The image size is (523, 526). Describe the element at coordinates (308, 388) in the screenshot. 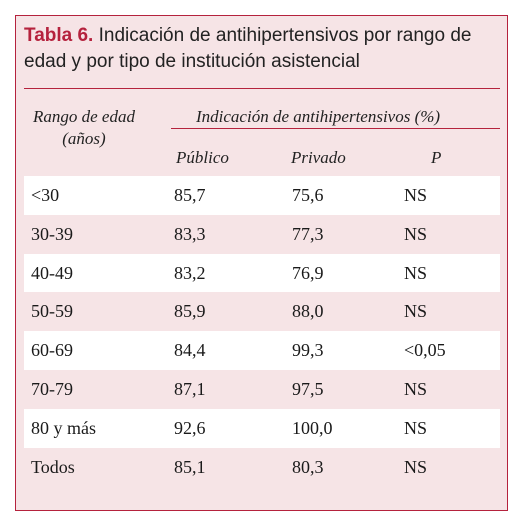

I see `cell-private: 97,5` at that location.